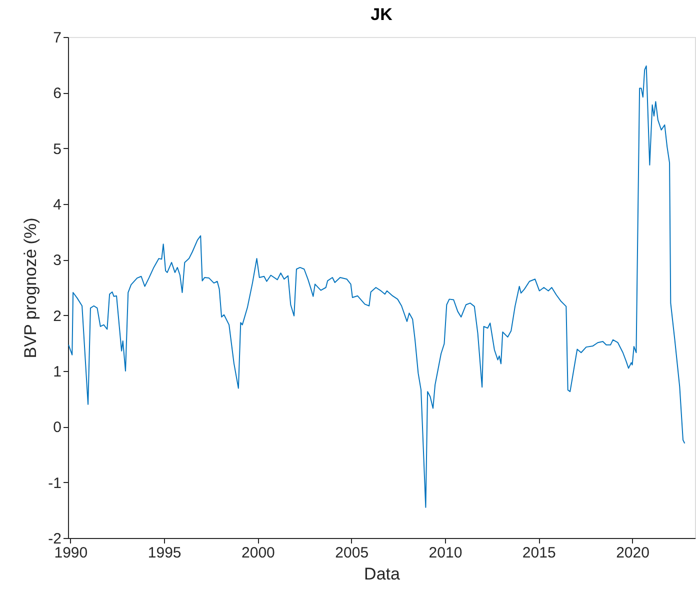 The width and height of the screenshot is (696, 599). I want to click on x-tick-label: 2000, so click(258, 553).